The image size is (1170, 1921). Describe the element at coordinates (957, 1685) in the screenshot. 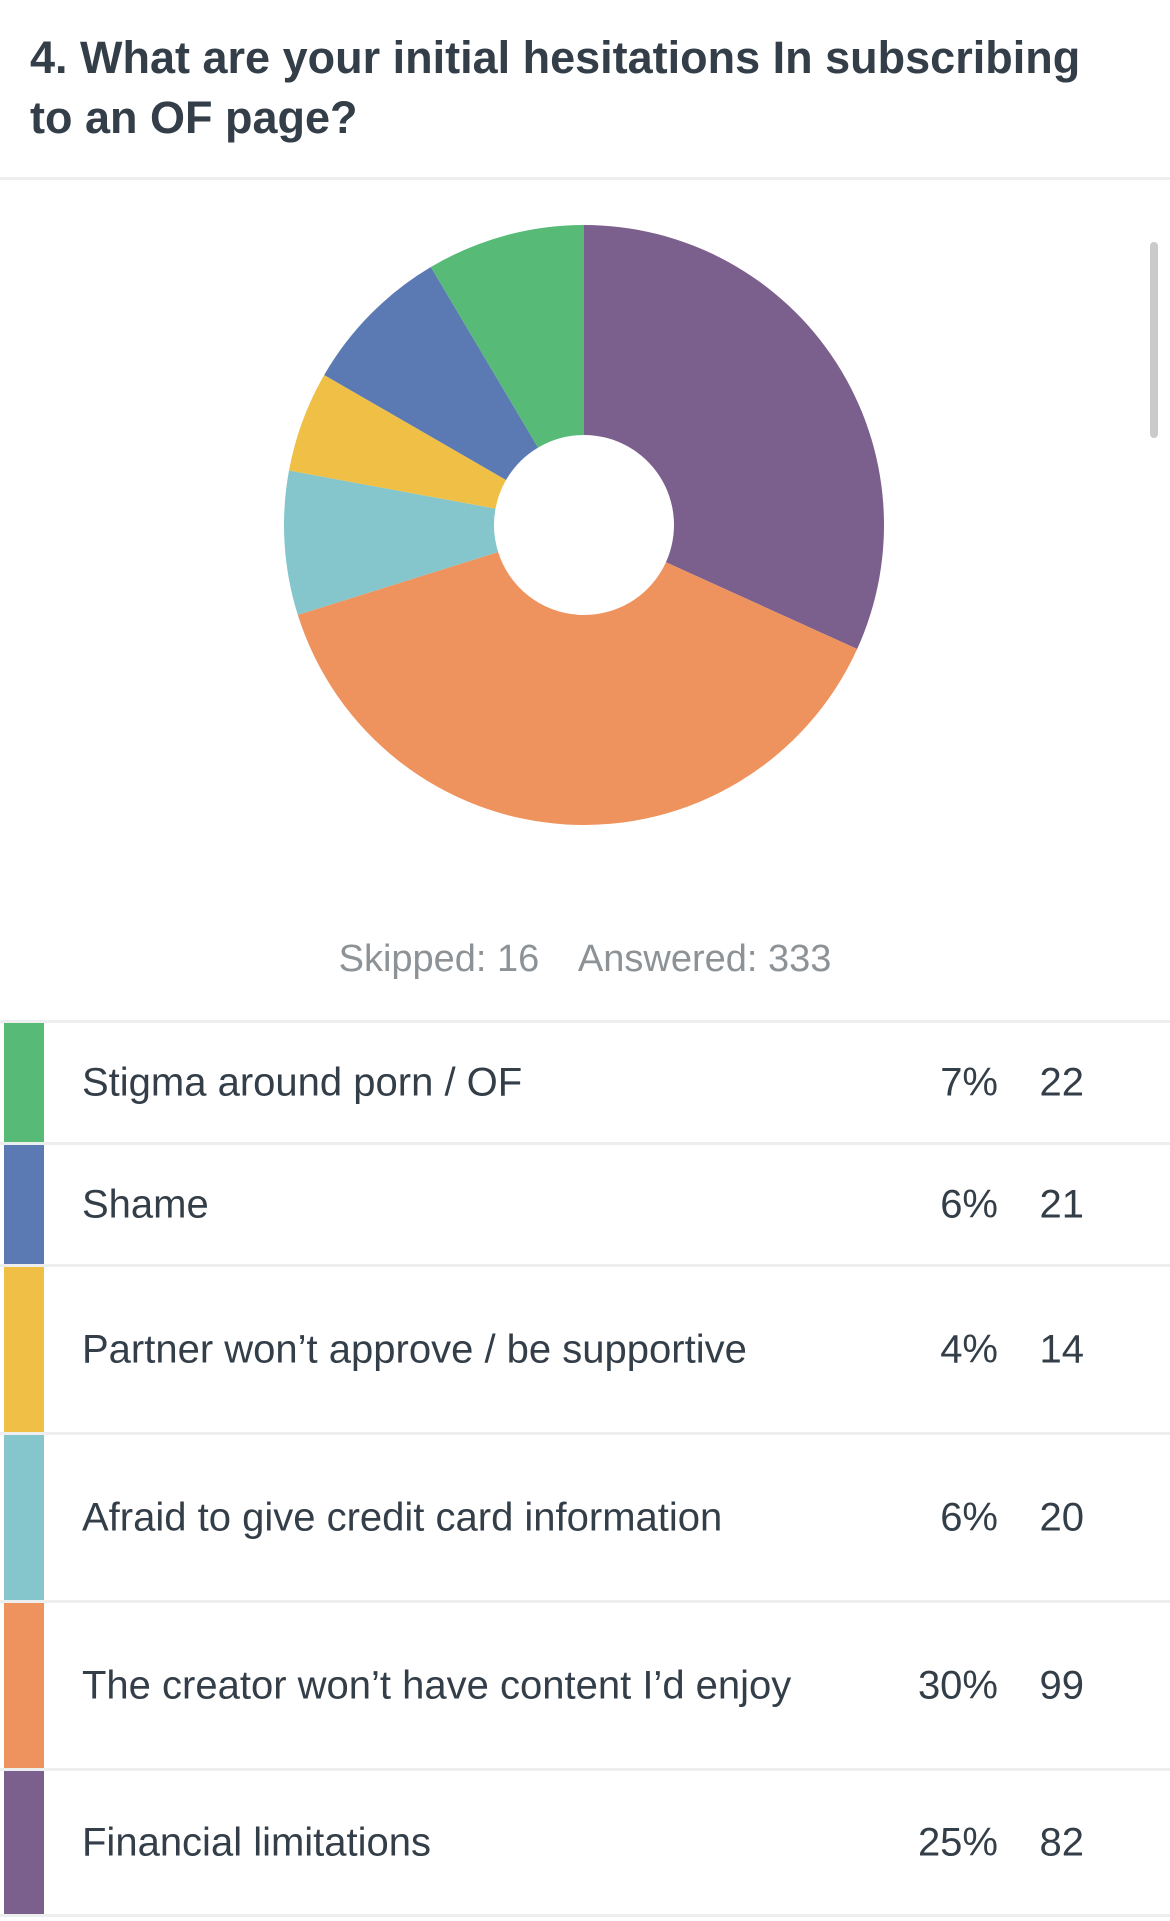

I see `legend-percent: 30%` at that location.